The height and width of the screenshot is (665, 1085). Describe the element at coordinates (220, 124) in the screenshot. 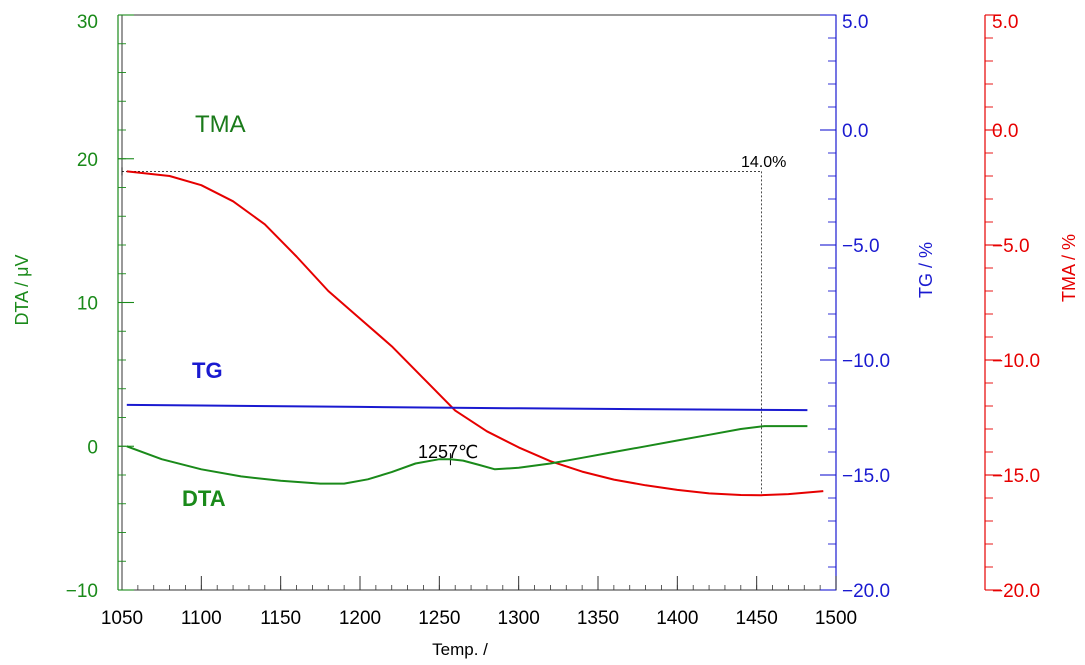

I see `tma-curve-label: TMA` at that location.